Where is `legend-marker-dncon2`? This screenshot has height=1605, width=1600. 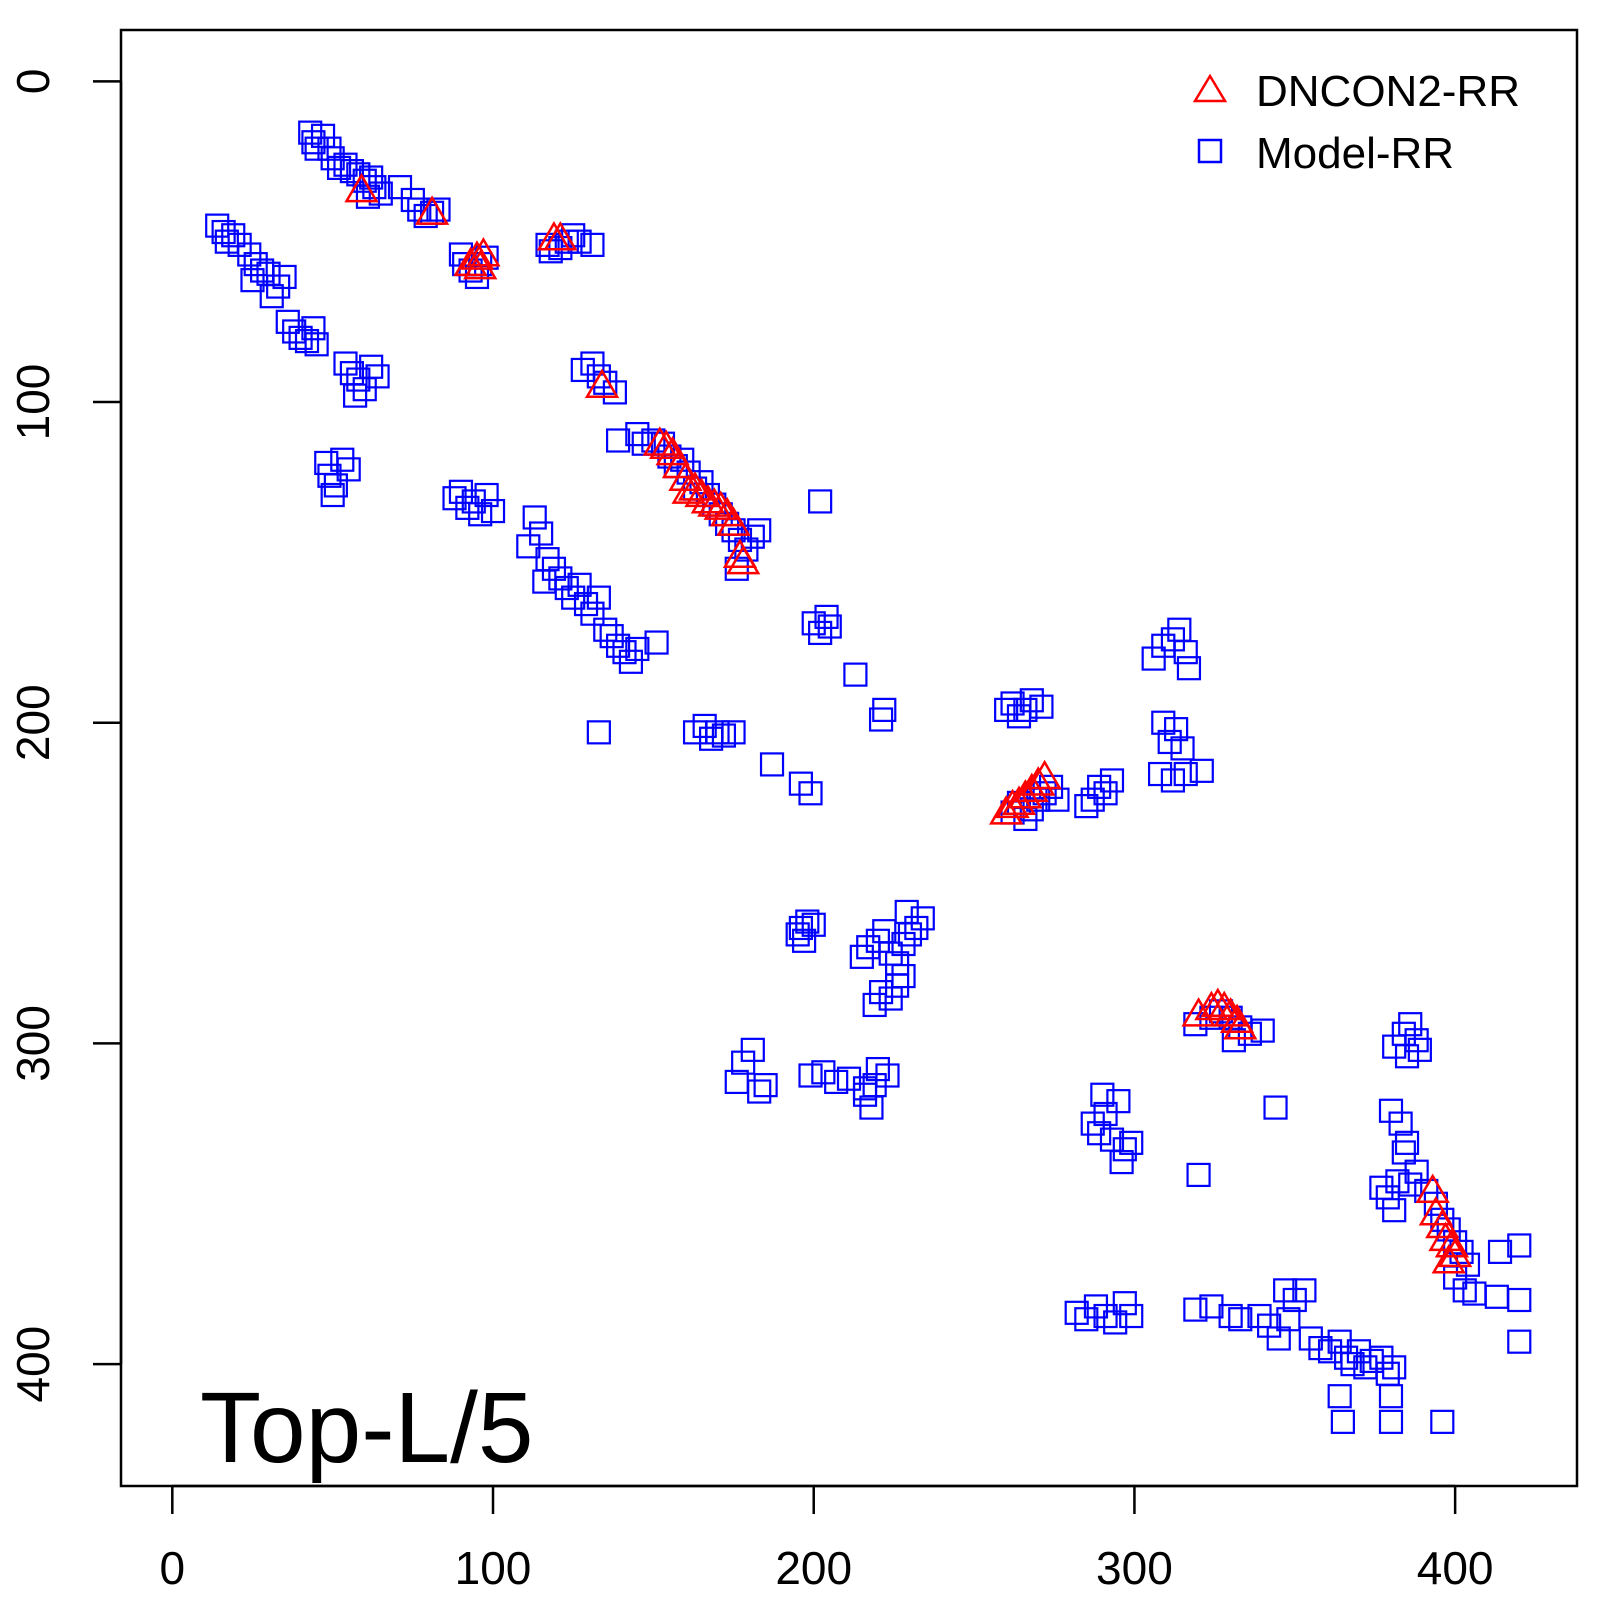
legend-marker-dncon2 is located at coordinates (1210, 88).